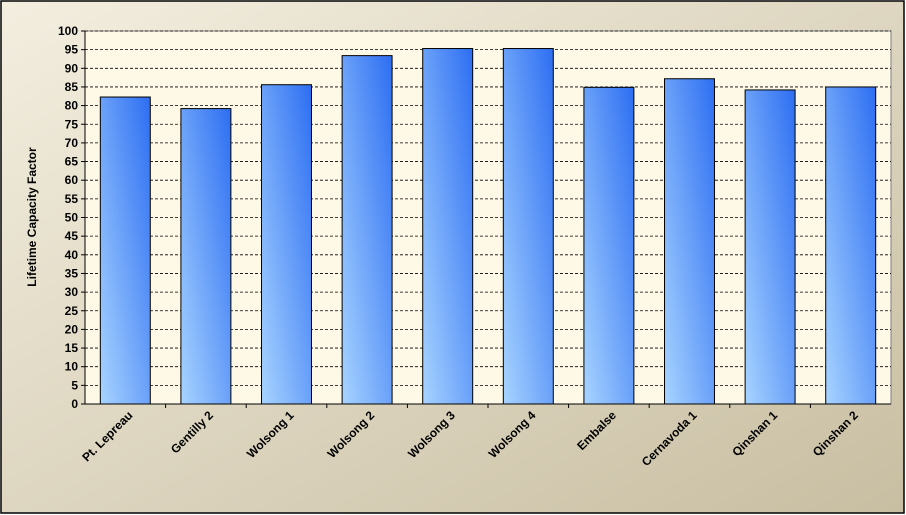  I want to click on y-tick-label: 40, so click(72, 255).